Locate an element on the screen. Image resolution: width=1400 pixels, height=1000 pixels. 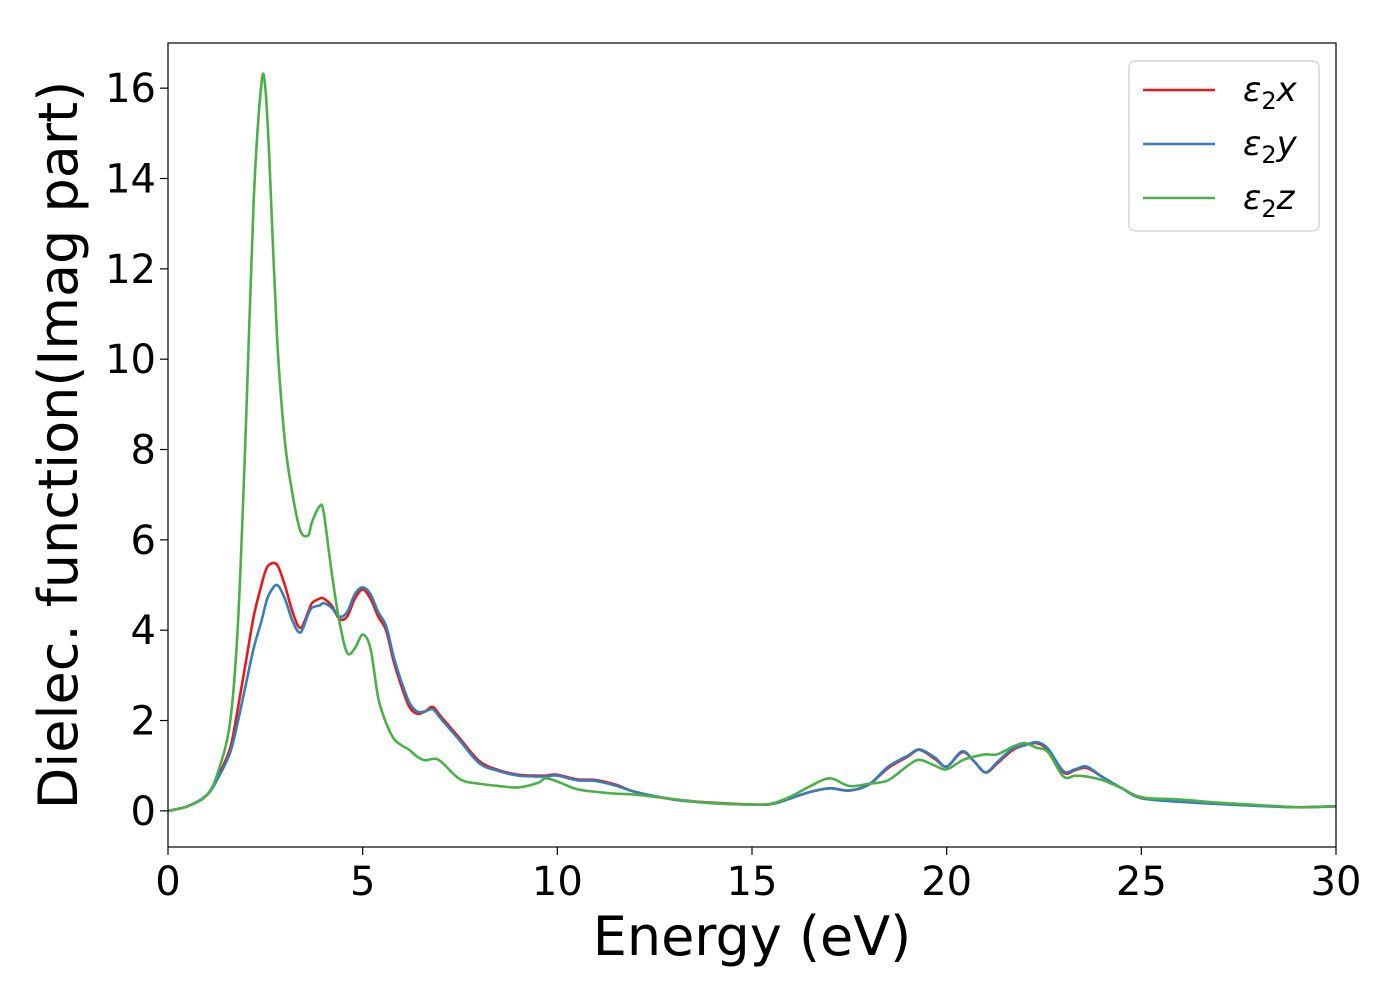
legend-label-eps2z: ε2z is located at coordinates (1269, 200).